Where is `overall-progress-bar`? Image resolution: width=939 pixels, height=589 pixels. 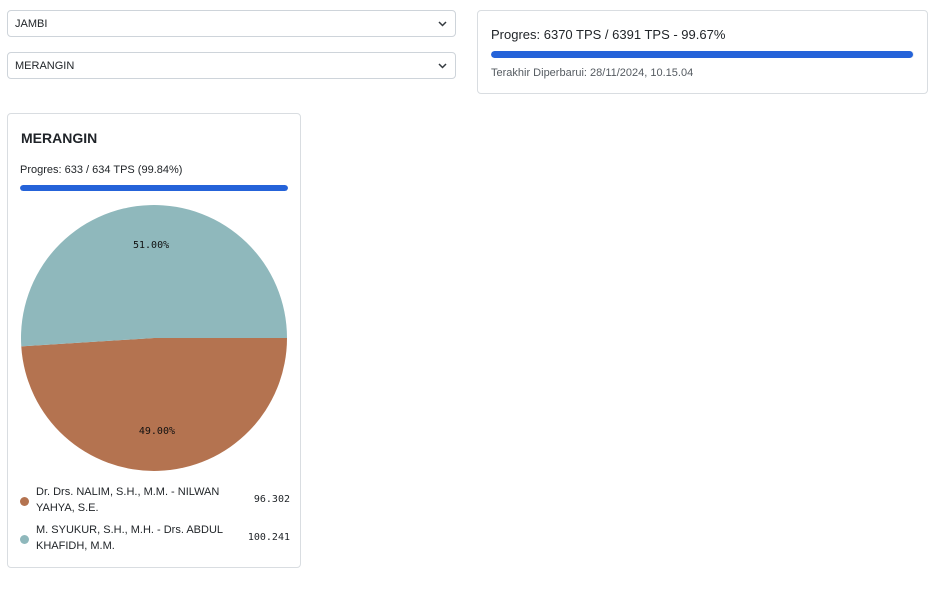
overall-progress-bar is located at coordinates (702, 54).